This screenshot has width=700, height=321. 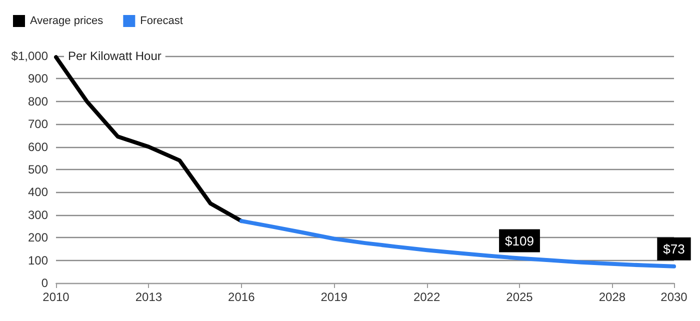 What do you see at coordinates (148, 297) in the screenshot?
I see `x-tick-label: 2013` at bounding box center [148, 297].